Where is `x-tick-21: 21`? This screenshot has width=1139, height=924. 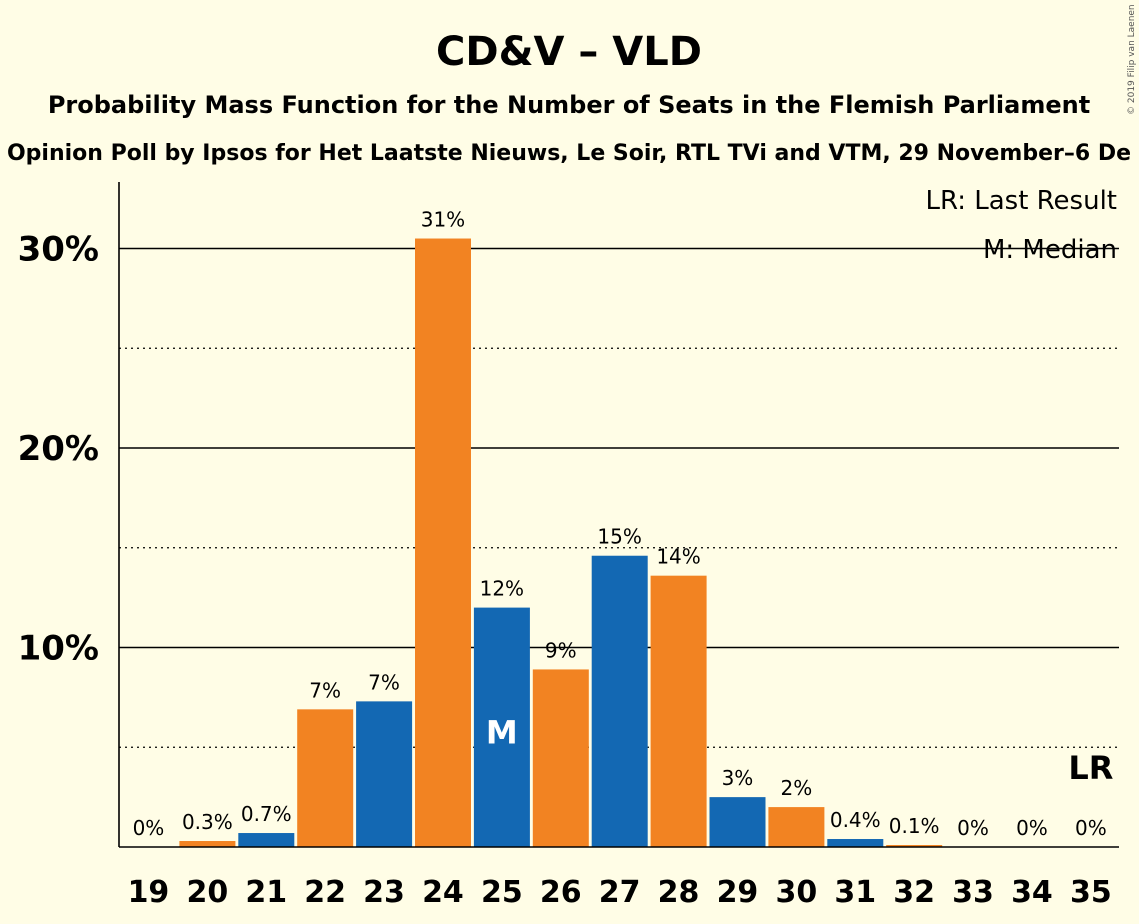
x-tick-21: 21 is located at coordinates (266, 892).